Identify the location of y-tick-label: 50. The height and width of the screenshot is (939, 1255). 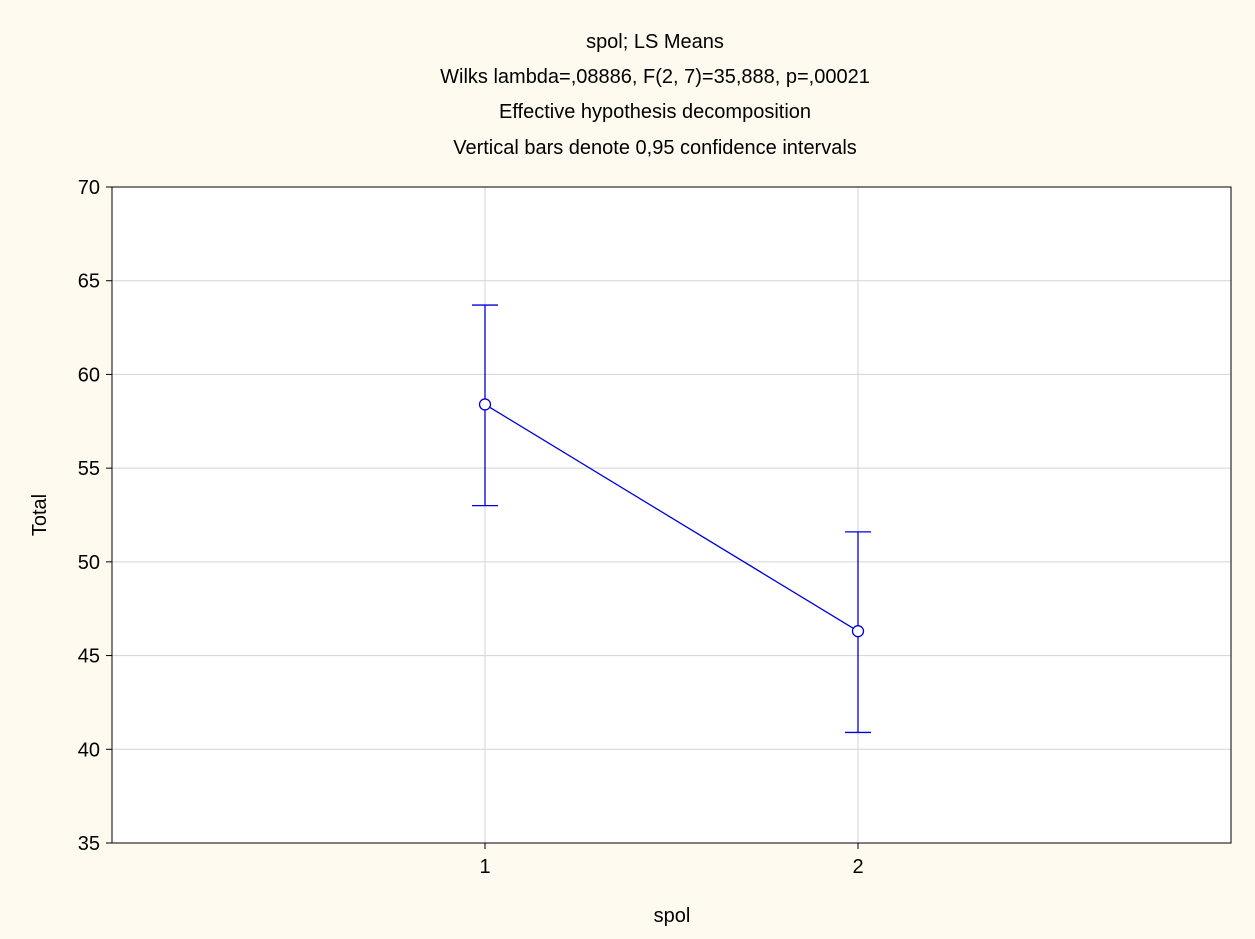
(89, 563).